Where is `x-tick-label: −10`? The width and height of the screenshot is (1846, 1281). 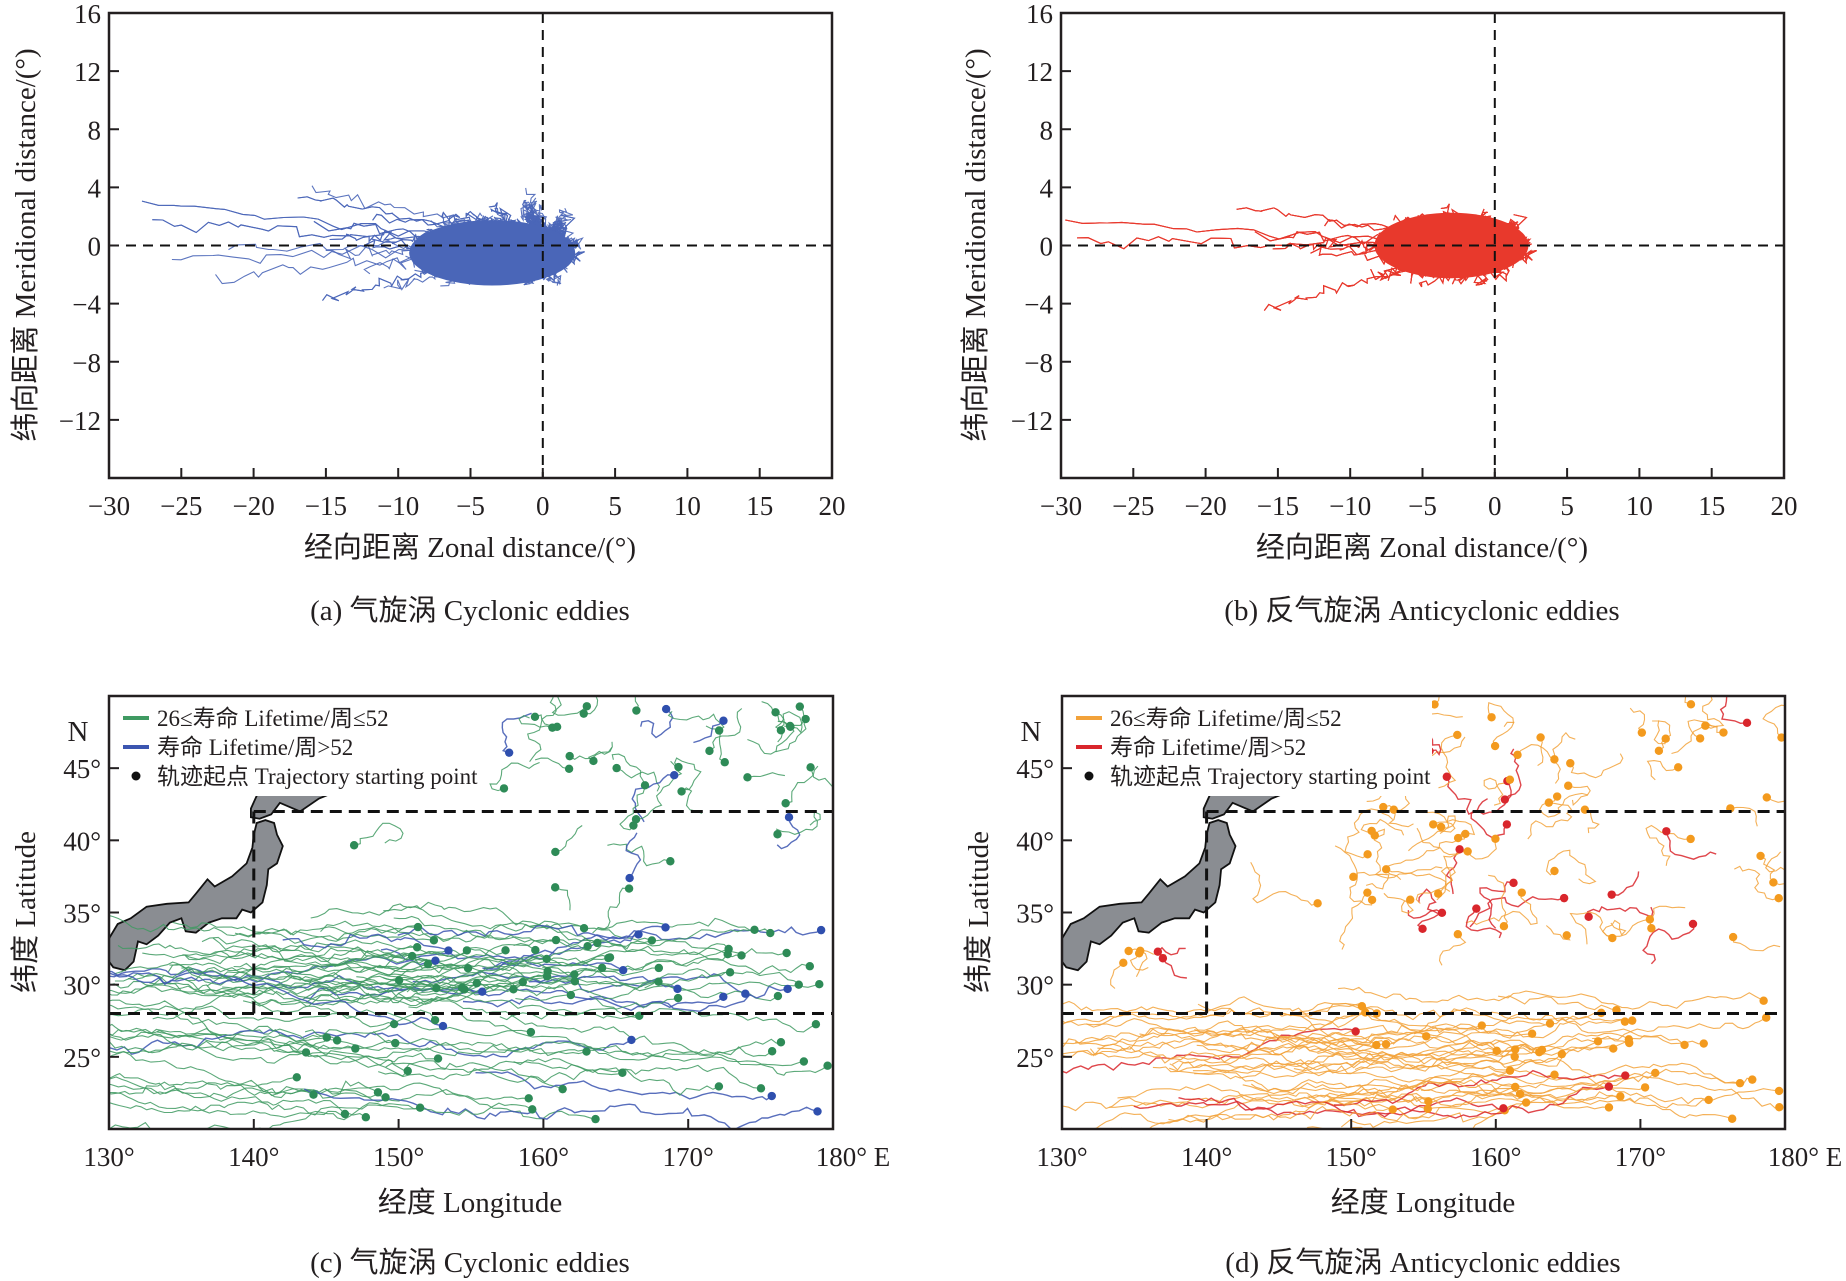 x-tick-label: −10 is located at coordinates (398, 506).